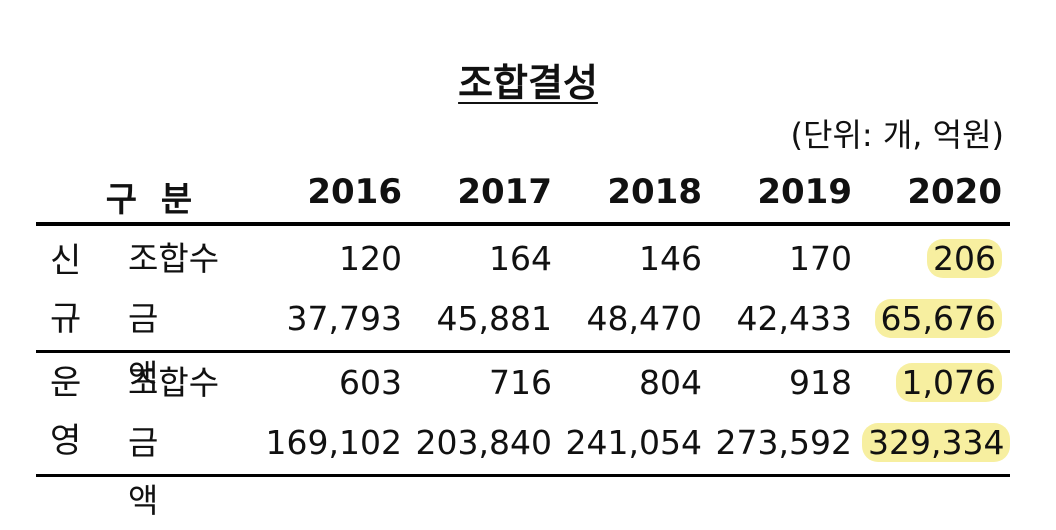 The width and height of the screenshot is (1056, 530). Describe the element at coordinates (670, 382) in the screenshot. I see `cell-value: 804` at that location.